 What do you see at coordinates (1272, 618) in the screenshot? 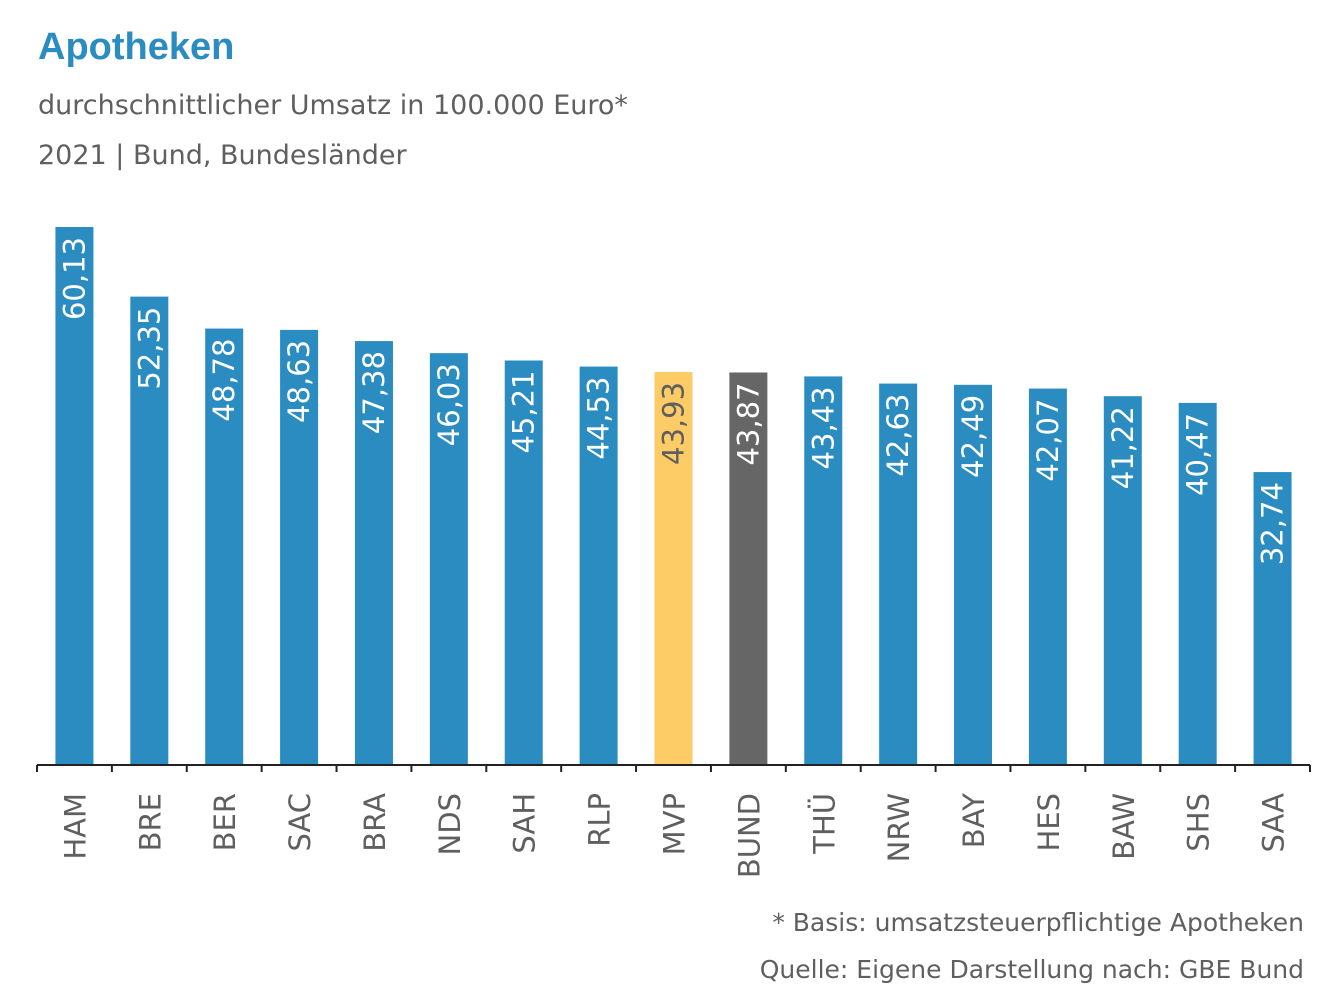
I see `bar-saa` at bounding box center [1272, 618].